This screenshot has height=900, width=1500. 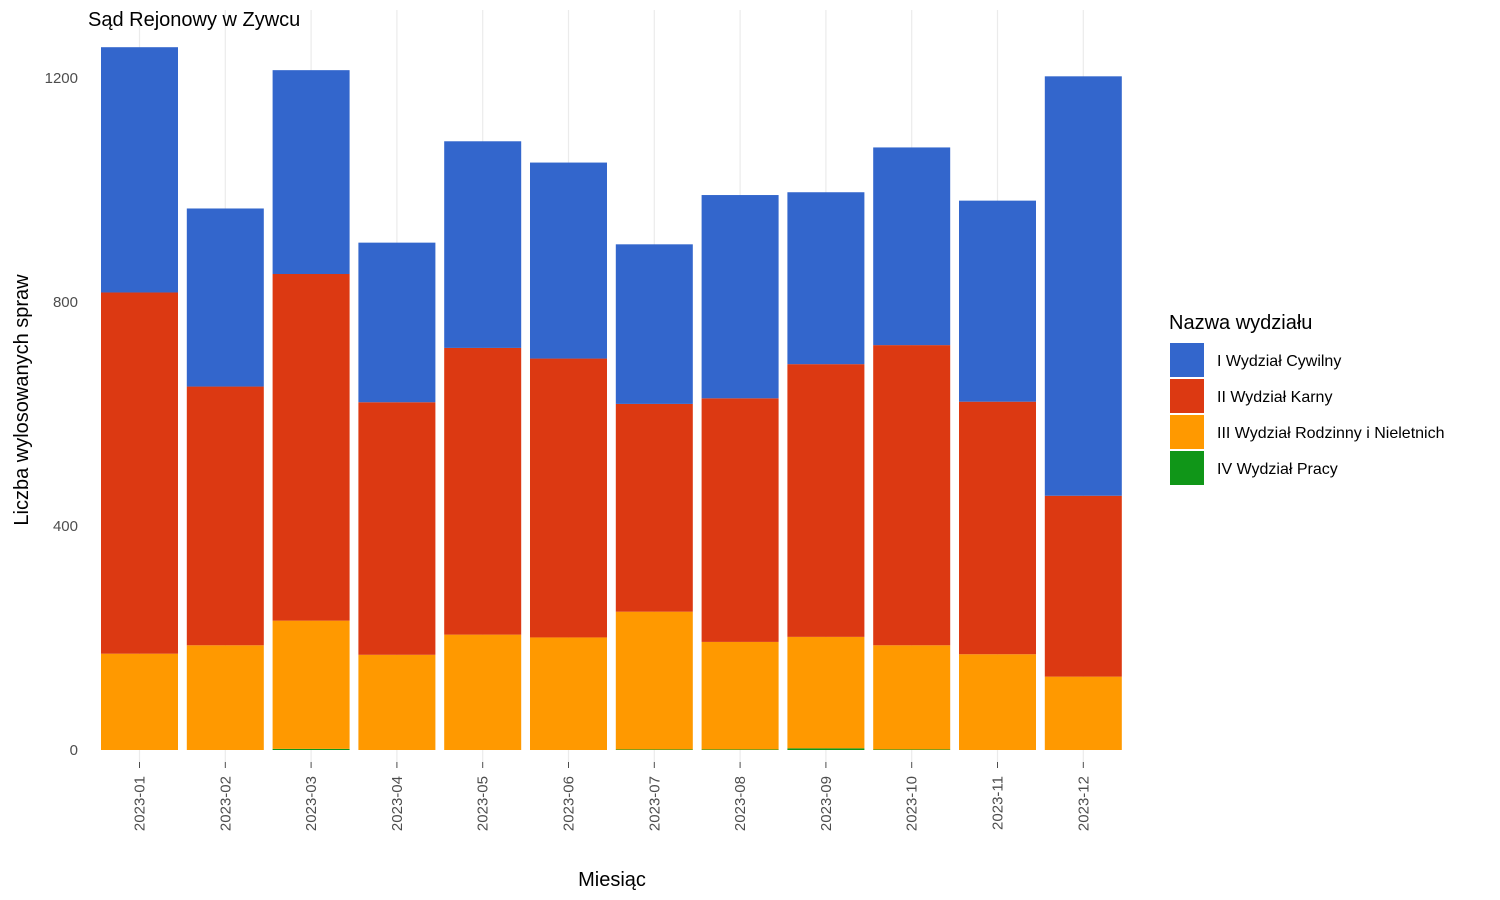 What do you see at coordinates (912, 803) in the screenshot?
I see `x-tick-label: 2023-10` at bounding box center [912, 803].